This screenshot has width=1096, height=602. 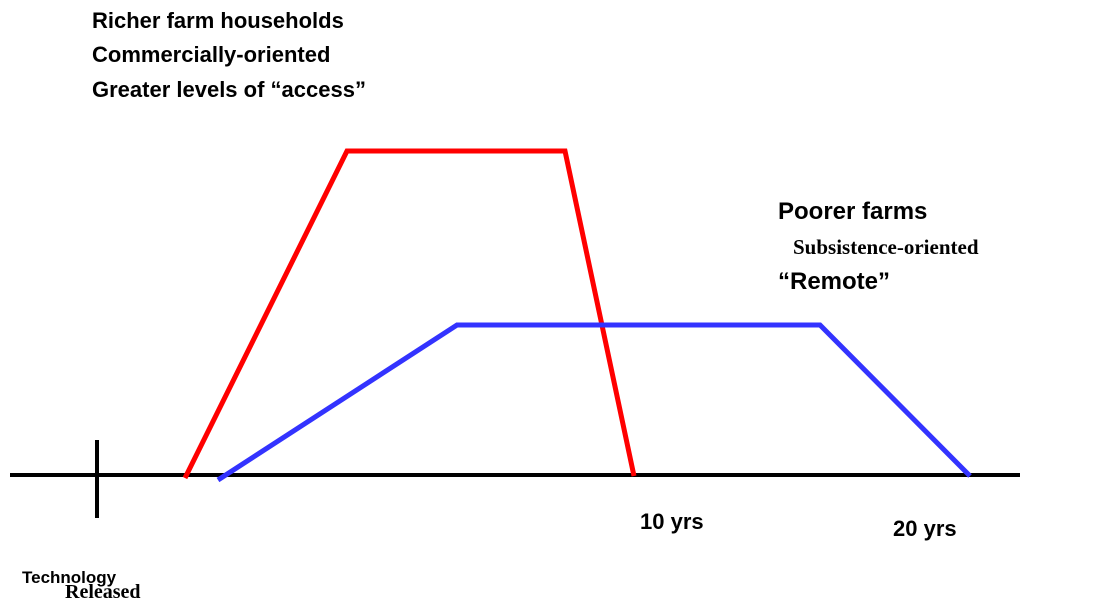 What do you see at coordinates (69, 577) in the screenshot?
I see `origin-label: Technology` at bounding box center [69, 577].